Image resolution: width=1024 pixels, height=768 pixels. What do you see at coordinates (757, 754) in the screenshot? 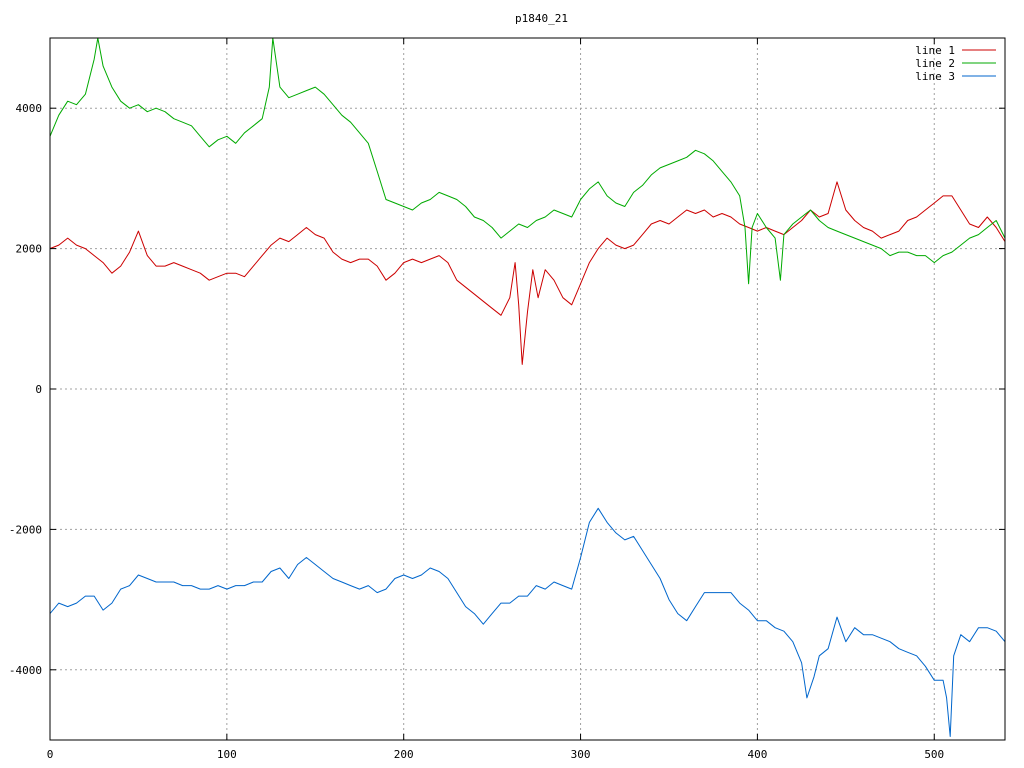
I see `x-tick-label: 400` at bounding box center [757, 754].